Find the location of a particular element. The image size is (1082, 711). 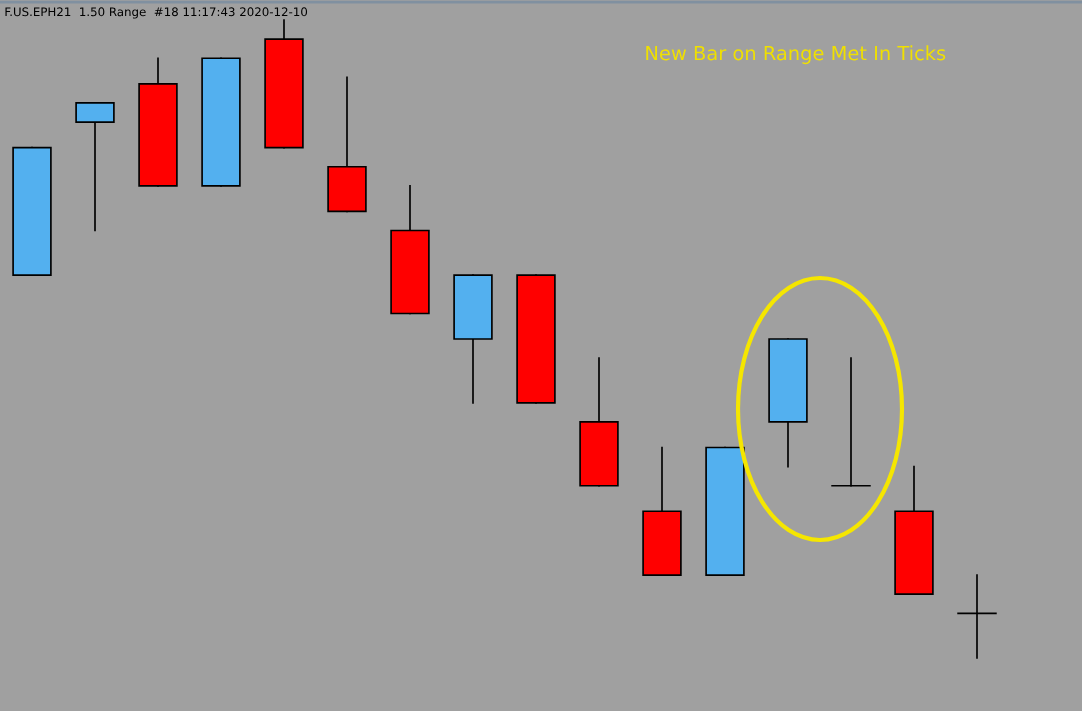

annotation: New Bar on Range Met In Ticks is located at coordinates (796, 55).